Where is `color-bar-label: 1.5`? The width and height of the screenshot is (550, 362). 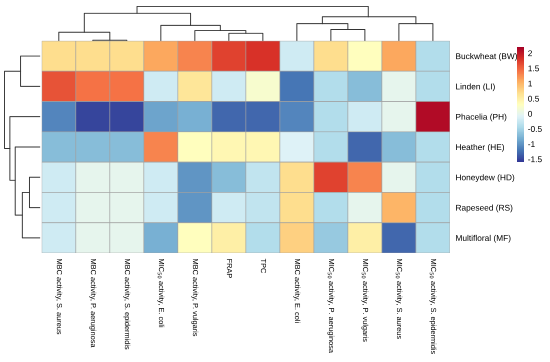 color-bar-label: 1.5 is located at coordinates (533, 69).